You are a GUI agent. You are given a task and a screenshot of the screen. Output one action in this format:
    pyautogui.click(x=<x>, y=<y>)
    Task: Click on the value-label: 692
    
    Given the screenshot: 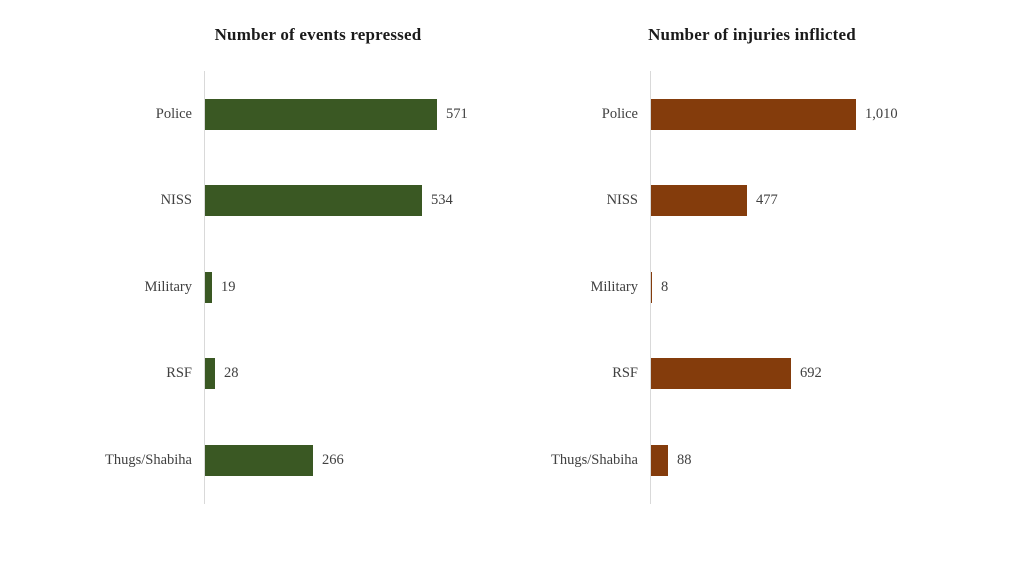 What is the action you would take?
    pyautogui.click(x=811, y=373)
    